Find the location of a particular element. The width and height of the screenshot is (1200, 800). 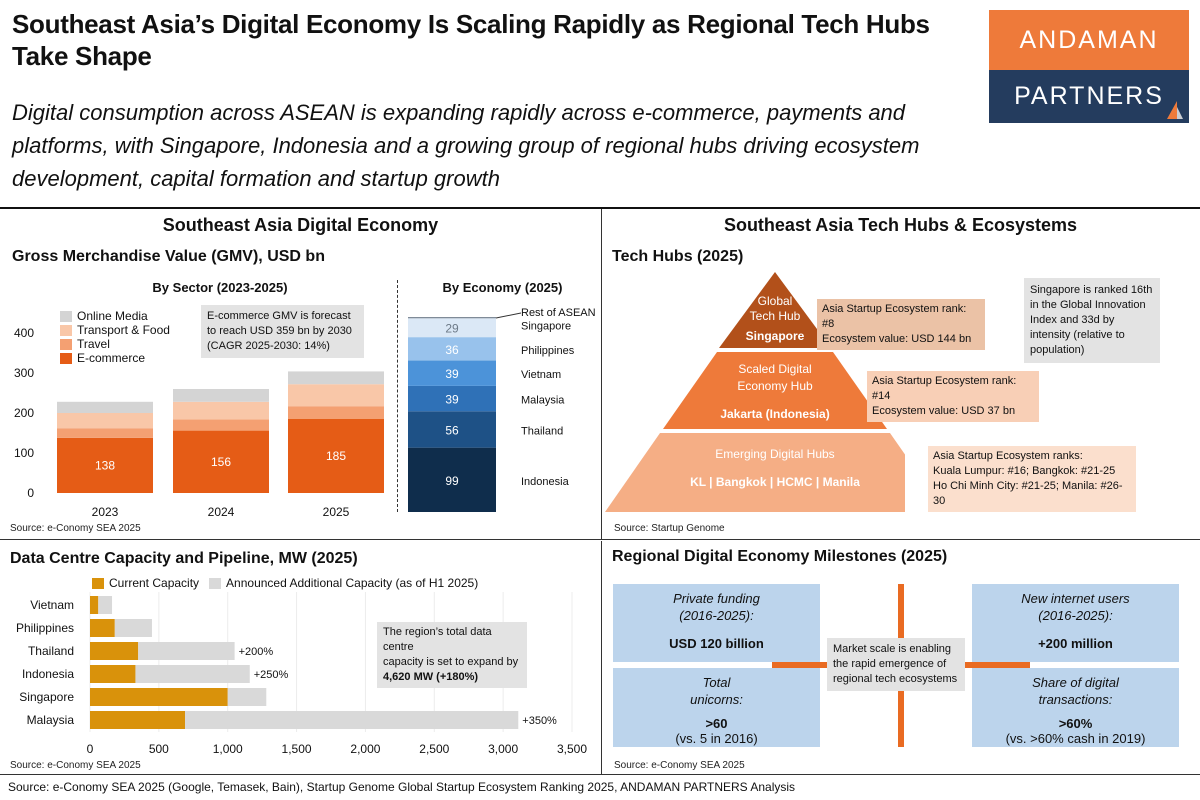

gmv-economy-subtitle: By Economy (2025) is located at coordinates (502, 287).